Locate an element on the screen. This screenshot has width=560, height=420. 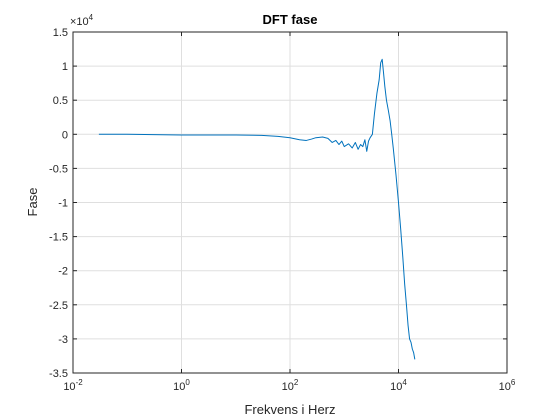
y-tick-label: -1 is located at coordinates (63, 204).